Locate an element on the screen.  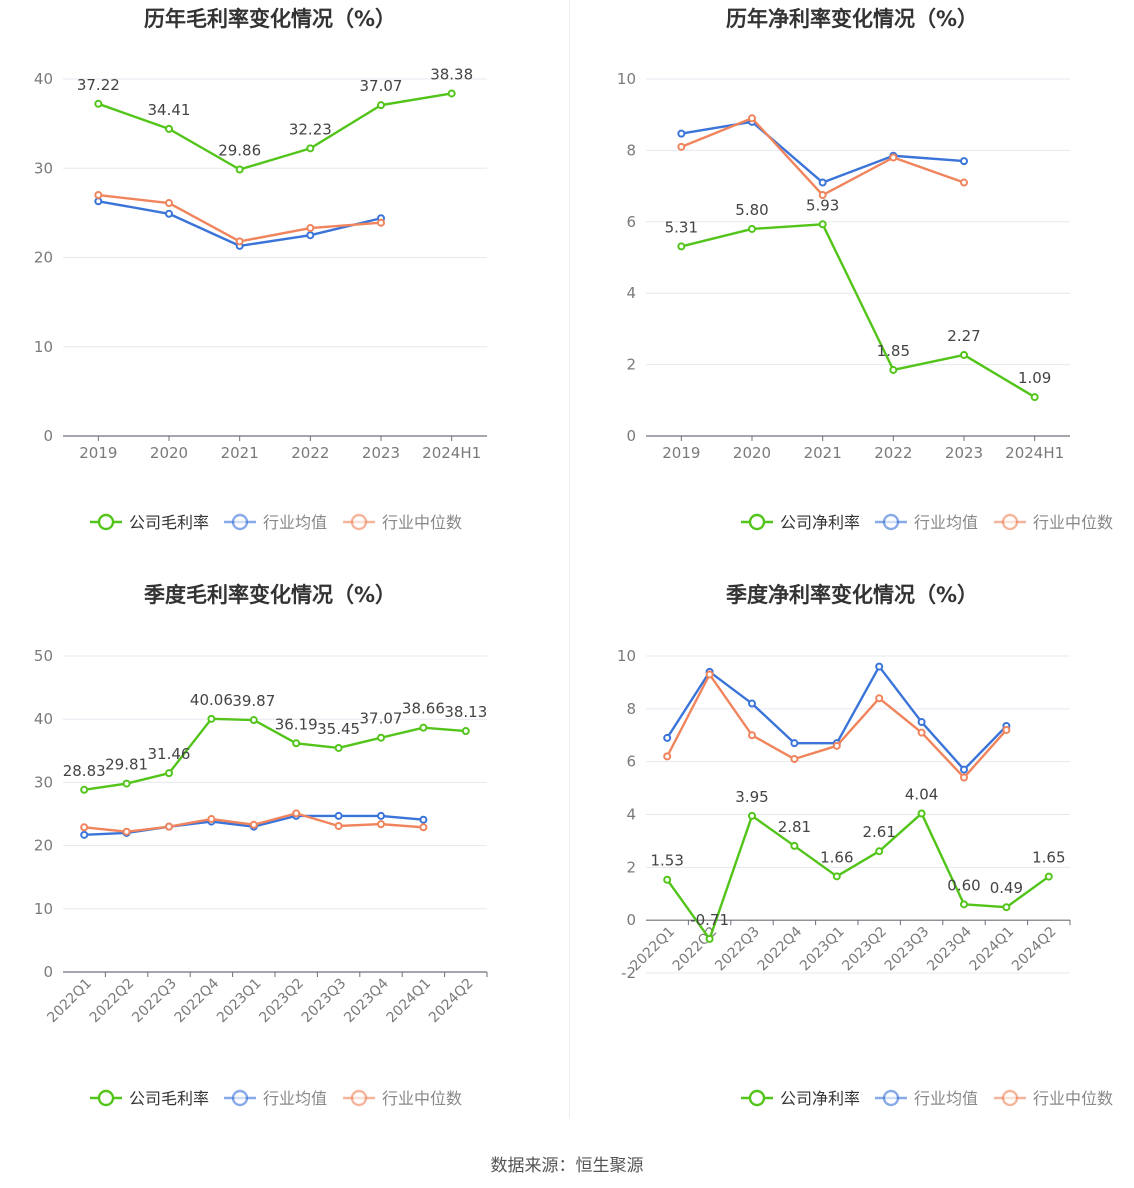
data-label: 5.80 is located at coordinates (751, 210).